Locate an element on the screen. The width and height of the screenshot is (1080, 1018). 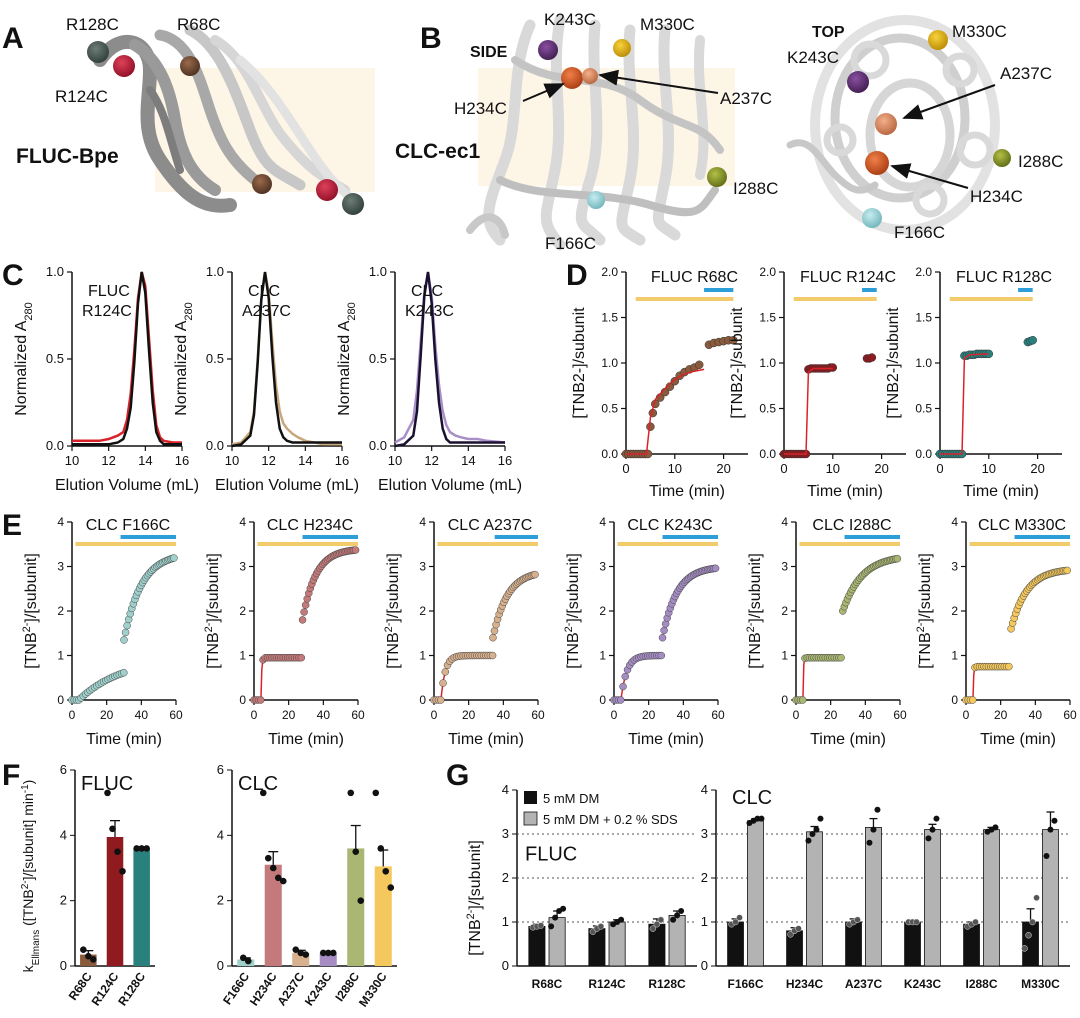
elution-trace is located at coordinates (449, 359).